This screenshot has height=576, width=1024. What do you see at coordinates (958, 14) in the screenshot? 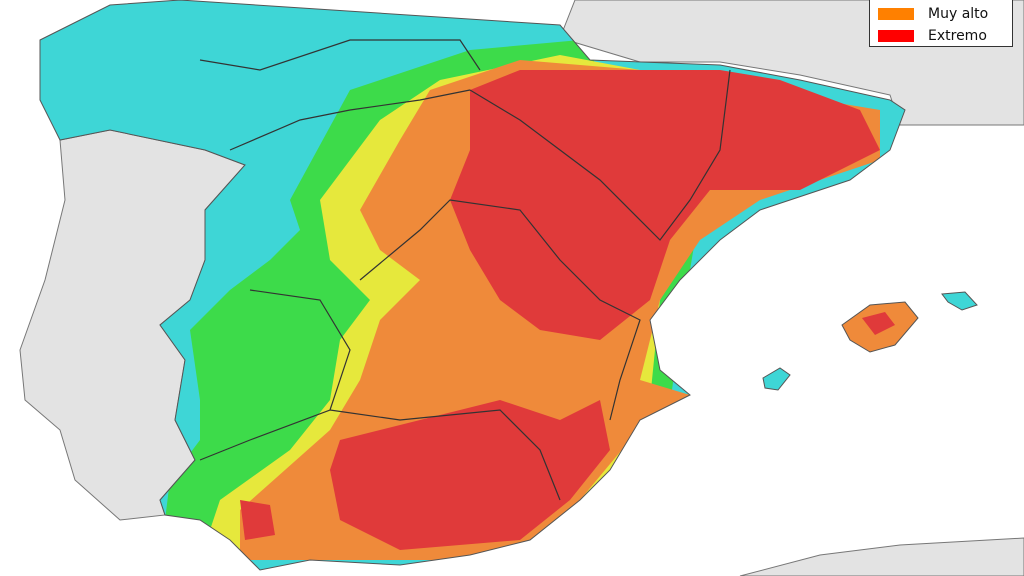
I see `legend-label: Muy alto` at bounding box center [958, 14].